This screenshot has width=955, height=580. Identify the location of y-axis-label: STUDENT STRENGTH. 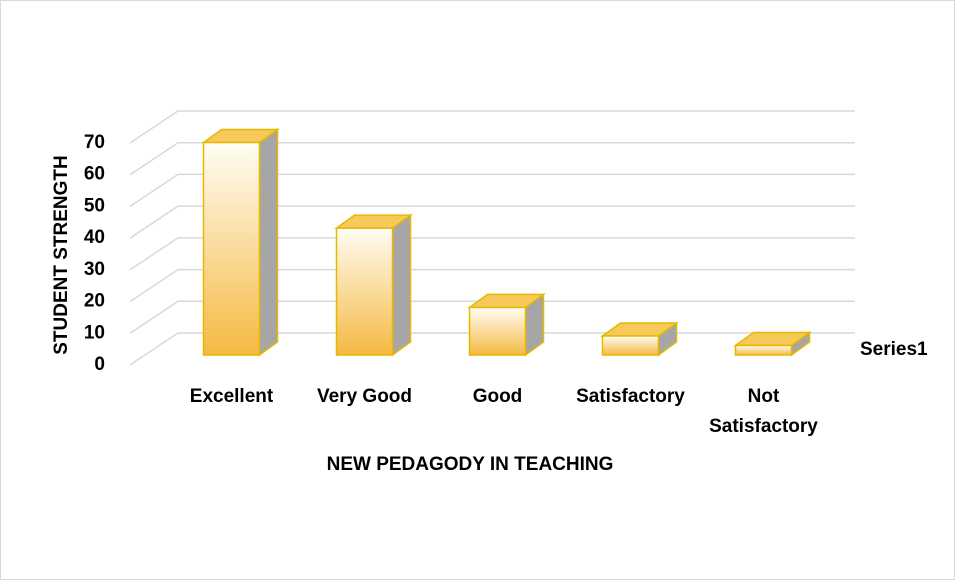
(61, 255).